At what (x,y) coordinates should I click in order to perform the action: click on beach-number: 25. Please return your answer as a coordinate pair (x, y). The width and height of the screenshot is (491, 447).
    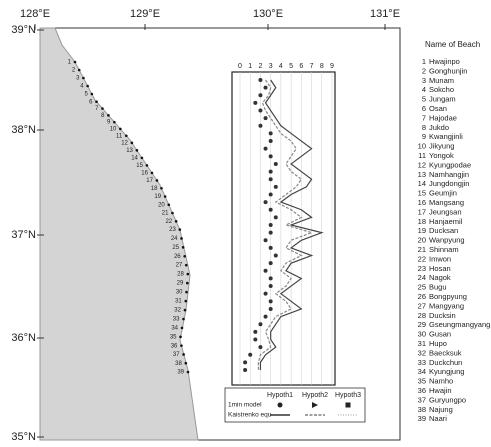
    Looking at the image, I should click on (175, 248).